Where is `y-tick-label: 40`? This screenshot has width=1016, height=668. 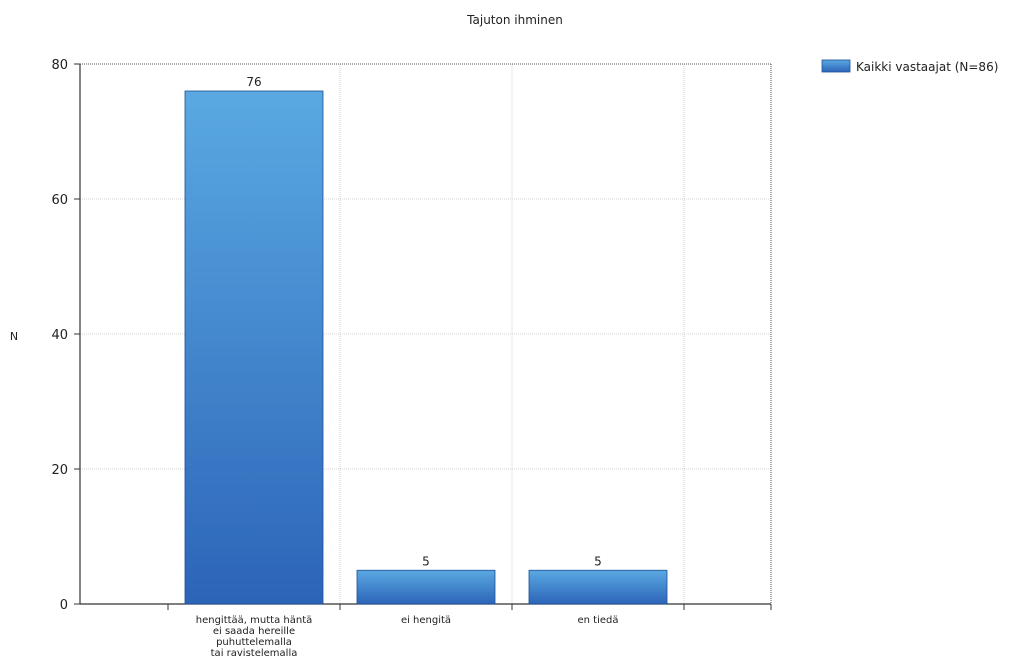
y-tick-label: 40 is located at coordinates (59, 335).